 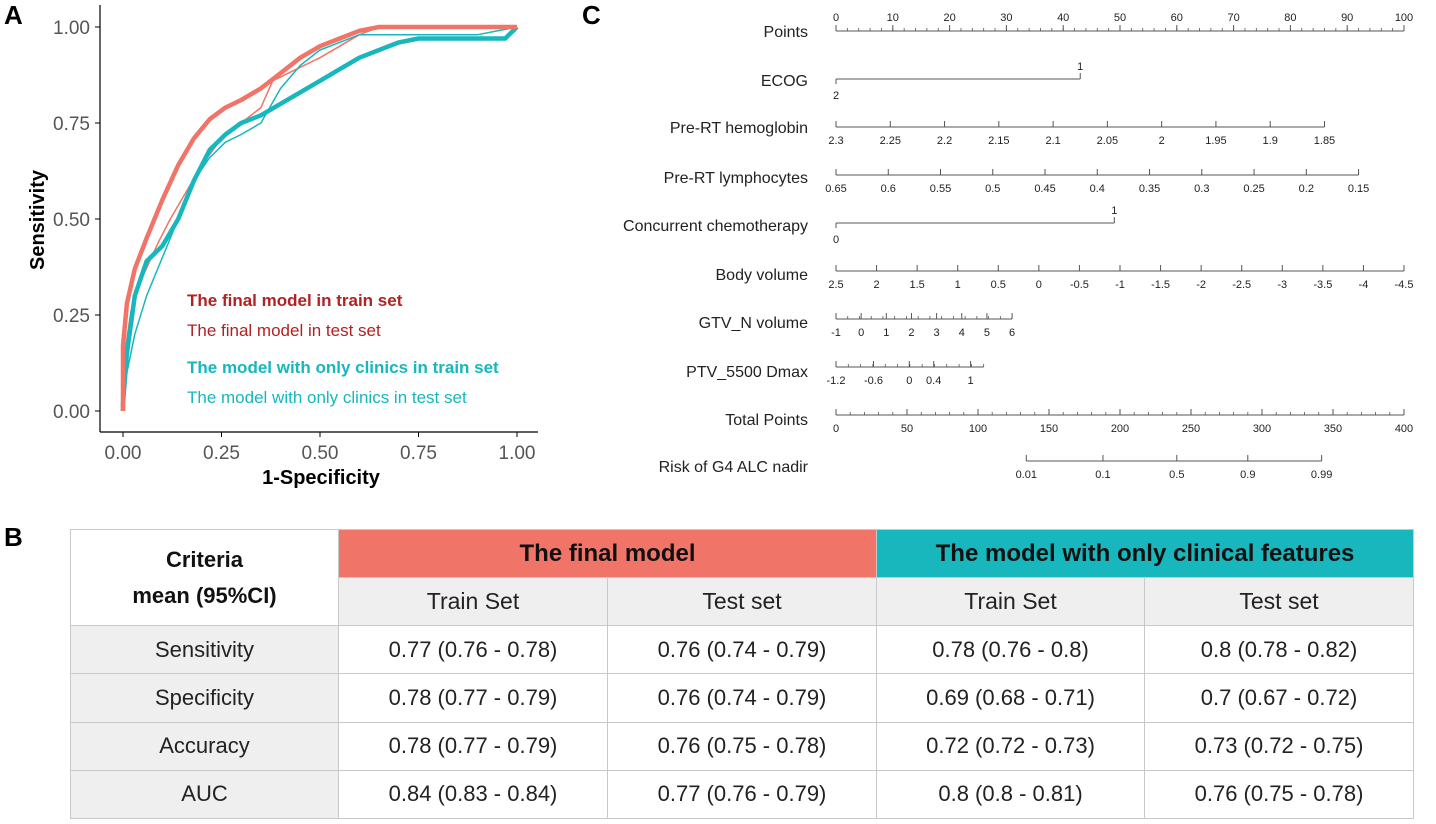 What do you see at coordinates (221, 453) in the screenshot?
I see `x-tick-label: 0.25` at bounding box center [221, 453].